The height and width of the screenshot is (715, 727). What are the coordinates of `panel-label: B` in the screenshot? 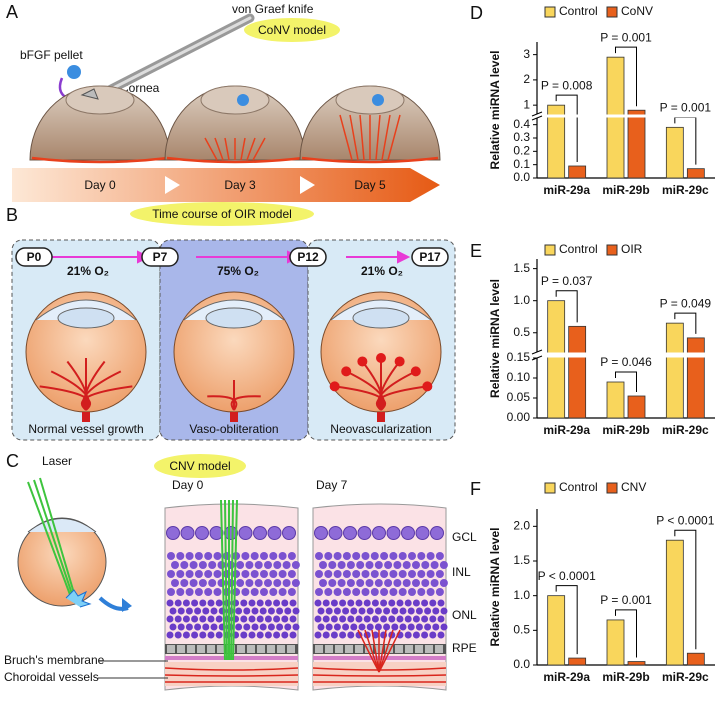 It's located at (12, 215).